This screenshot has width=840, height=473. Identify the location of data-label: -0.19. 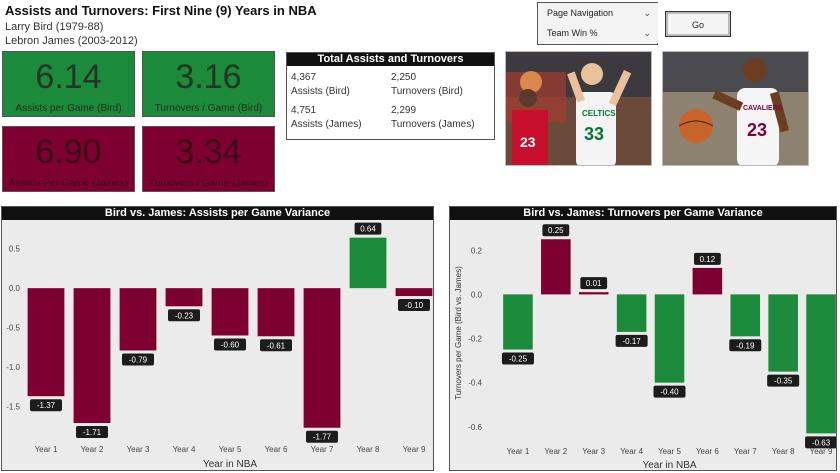
(745, 345).